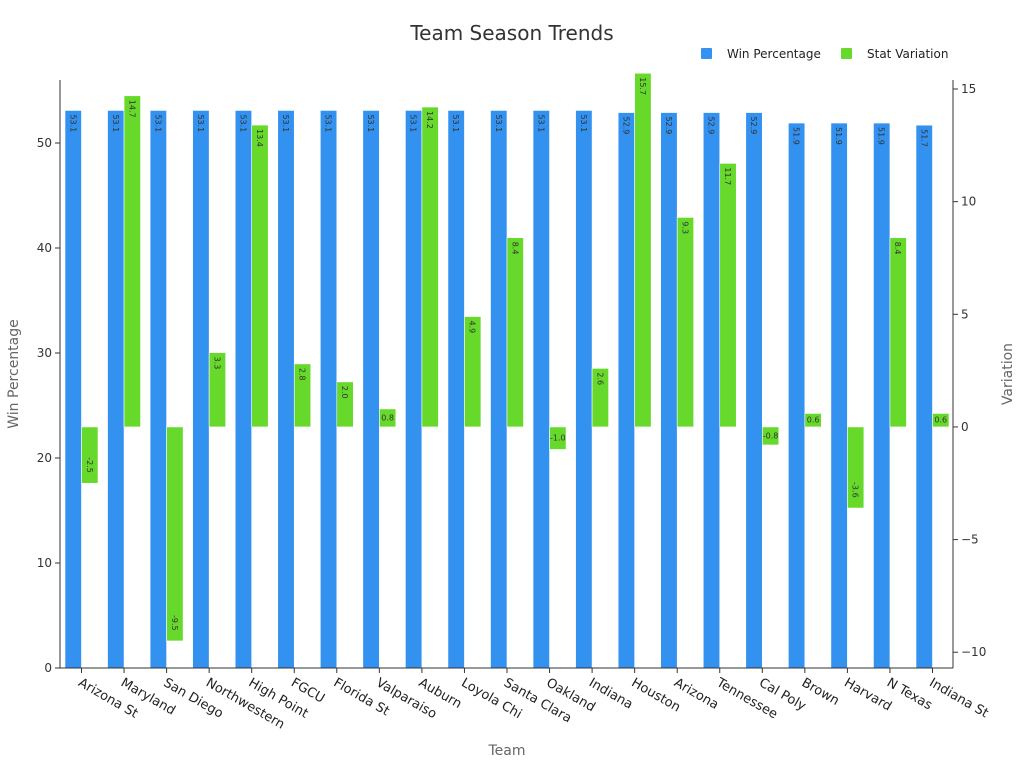 This screenshot has height=768, width=1024. I want to click on data-label-win-percentage-fgcu: 53.1, so click(285, 123).